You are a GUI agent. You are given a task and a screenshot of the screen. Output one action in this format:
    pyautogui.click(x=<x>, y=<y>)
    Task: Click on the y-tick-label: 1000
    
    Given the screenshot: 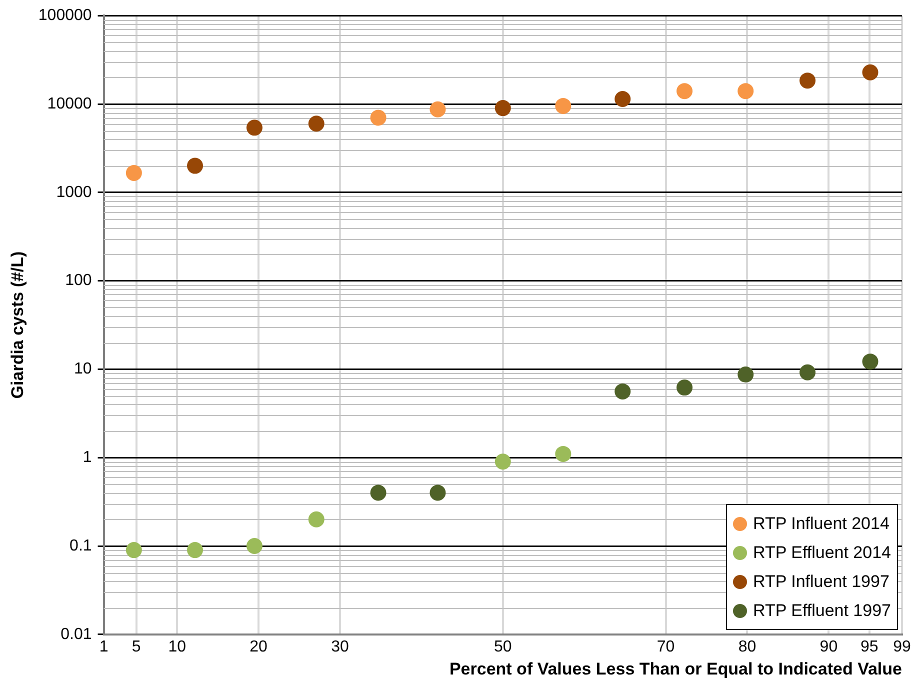 What is the action you would take?
    pyautogui.click(x=74, y=192)
    